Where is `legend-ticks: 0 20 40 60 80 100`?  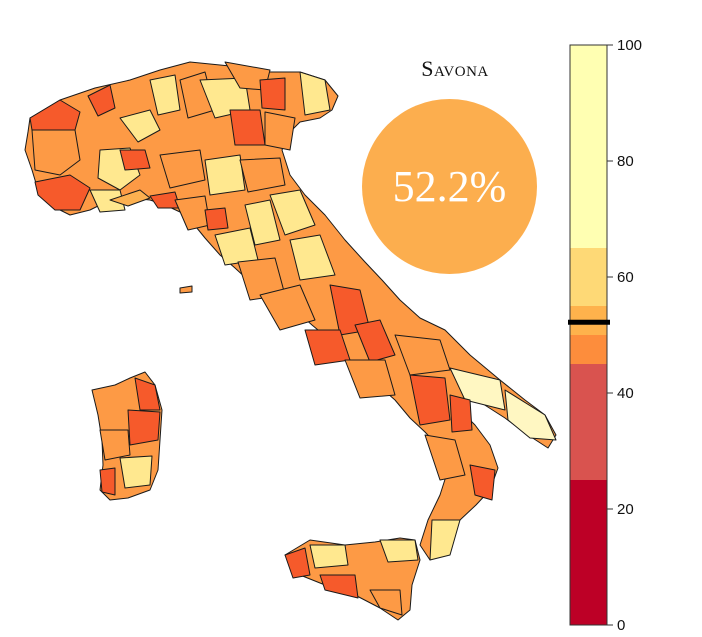 legend-ticks: 0 20 40 60 80 100 is located at coordinates (624, 335).